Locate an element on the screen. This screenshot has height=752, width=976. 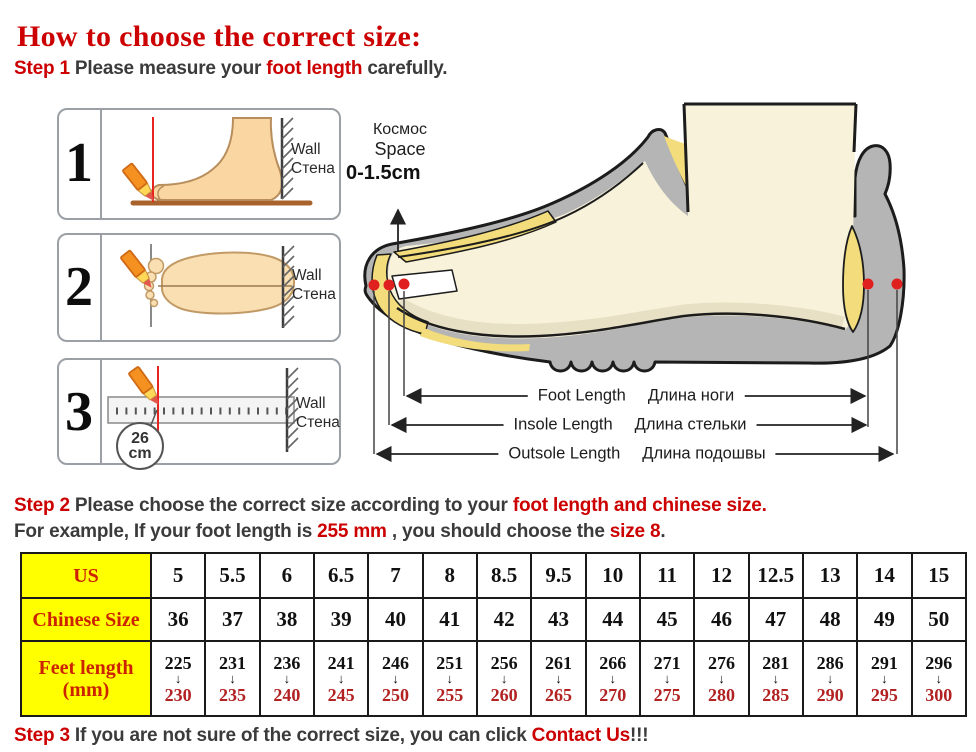
size-table-cell: 12.5 is located at coordinates (775, 575).